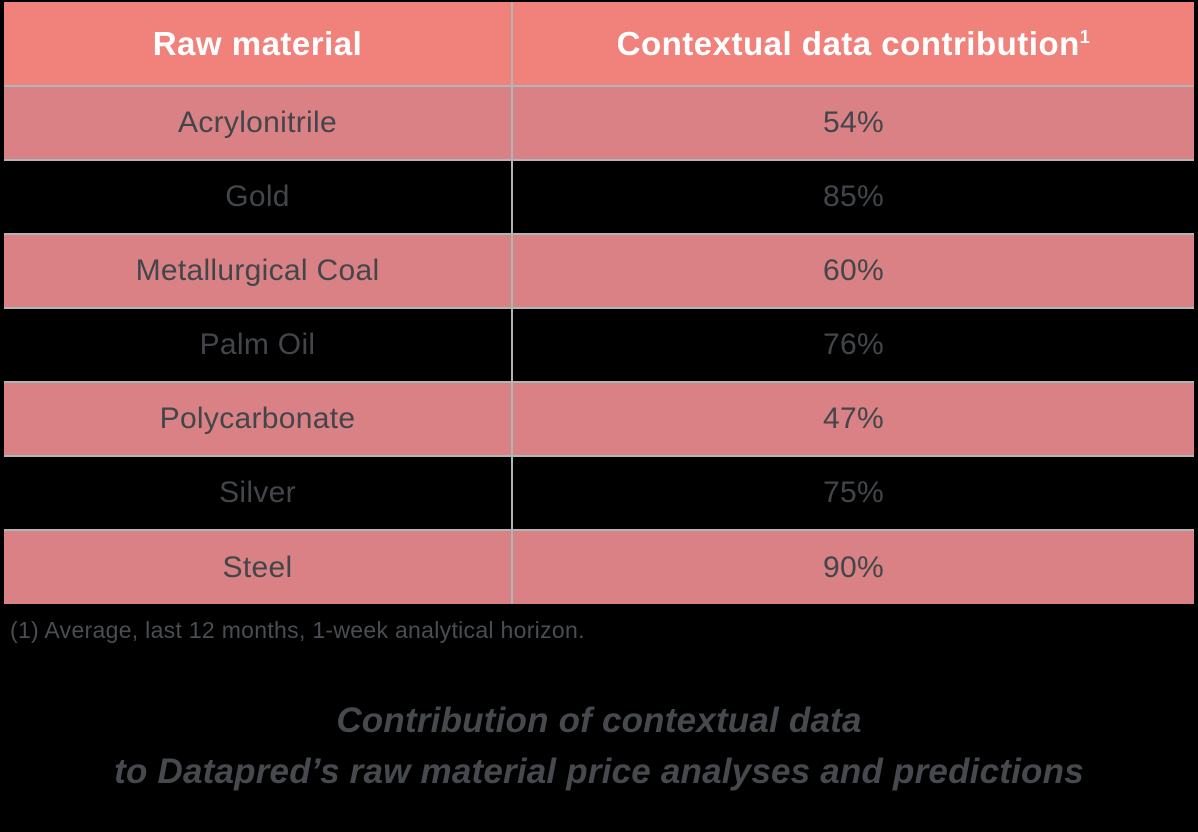  Describe the element at coordinates (1085, 36) in the screenshot. I see `footnote-marker: 1` at that location.